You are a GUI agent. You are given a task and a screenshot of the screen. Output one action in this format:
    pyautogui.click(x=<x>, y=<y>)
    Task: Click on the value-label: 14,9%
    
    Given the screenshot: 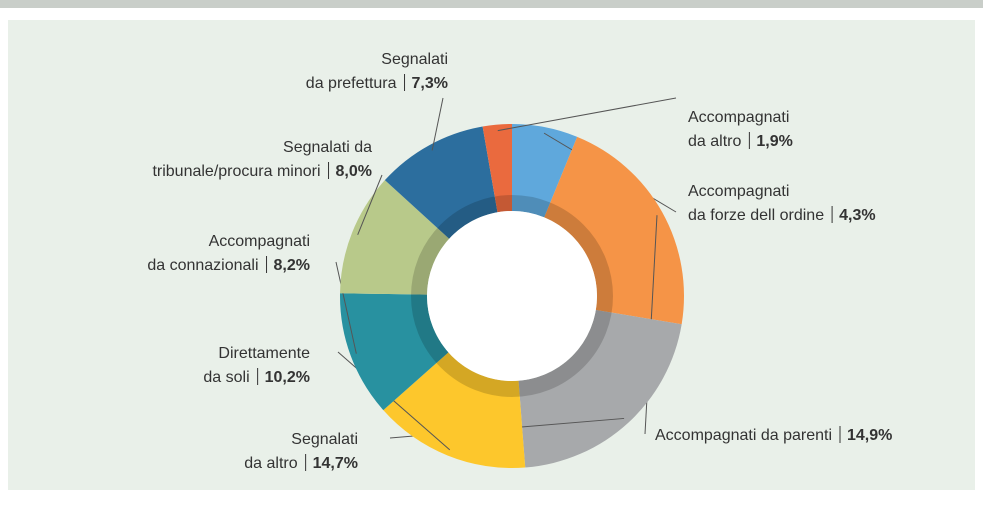 What is the action you would take?
    pyautogui.click(x=869, y=435)
    